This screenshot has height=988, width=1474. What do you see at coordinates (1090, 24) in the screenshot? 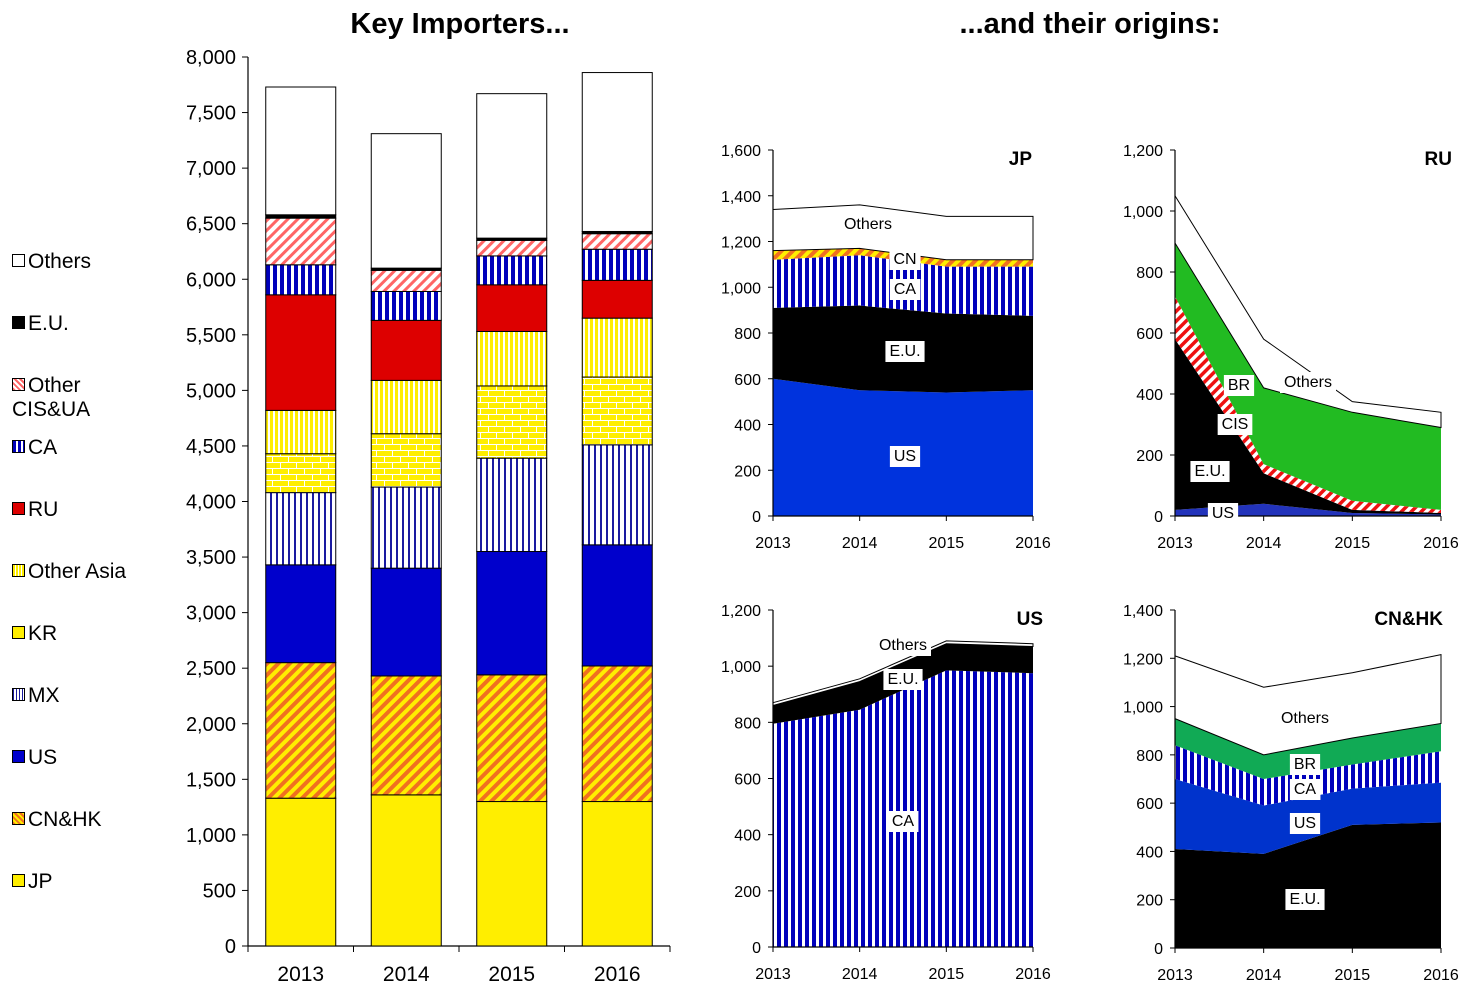
I see `right-charts-title: ...and their origins:` at bounding box center [1090, 24].